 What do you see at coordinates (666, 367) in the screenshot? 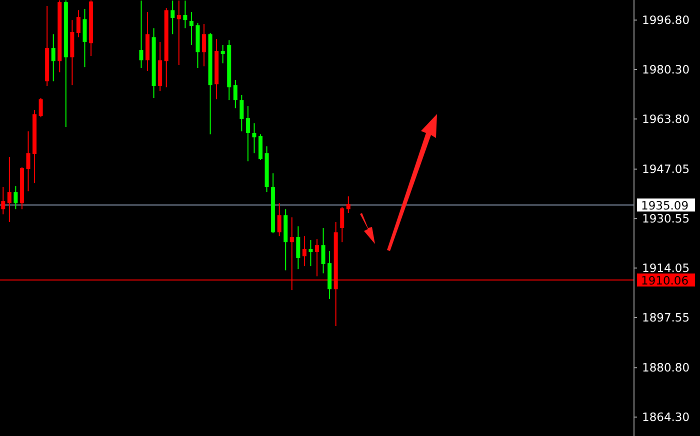
I see `y-tick-label: 1880.80` at bounding box center [666, 367].